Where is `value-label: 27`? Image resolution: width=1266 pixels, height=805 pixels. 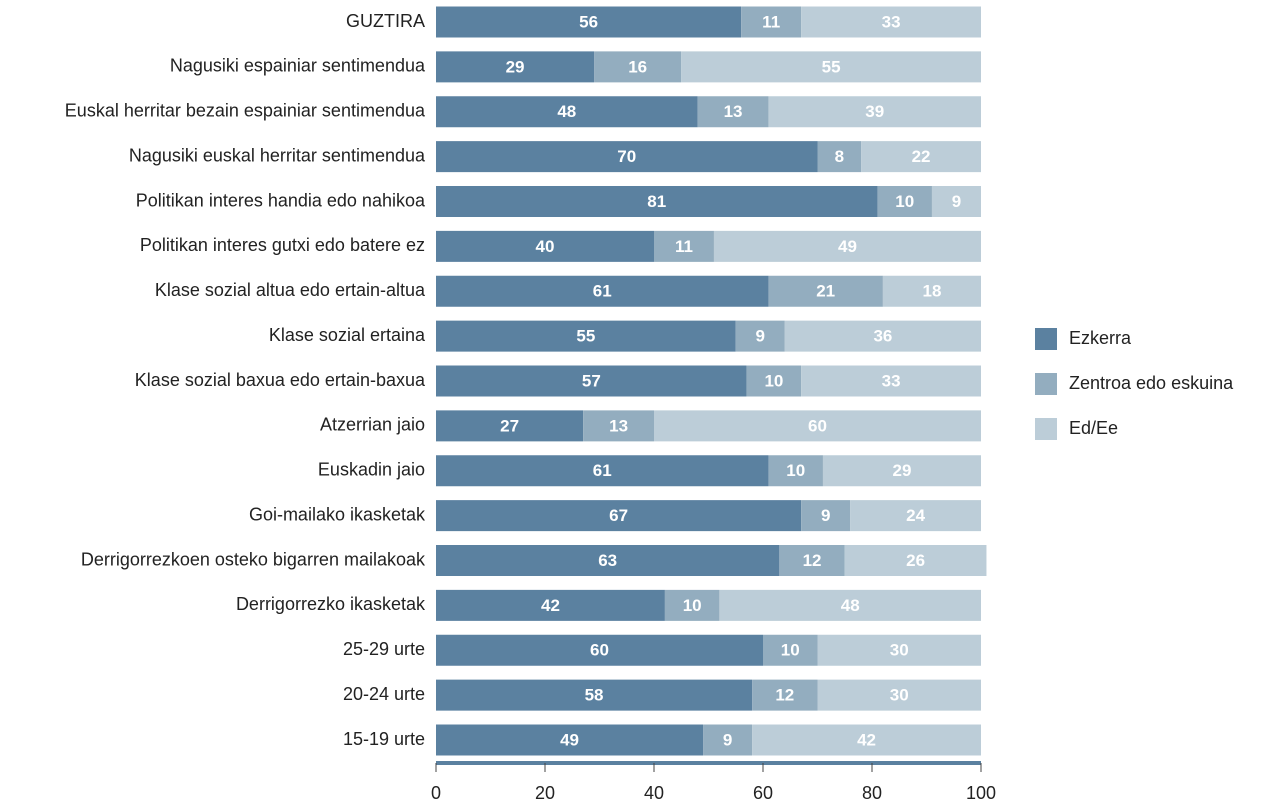 value-label: 27 is located at coordinates (509, 425).